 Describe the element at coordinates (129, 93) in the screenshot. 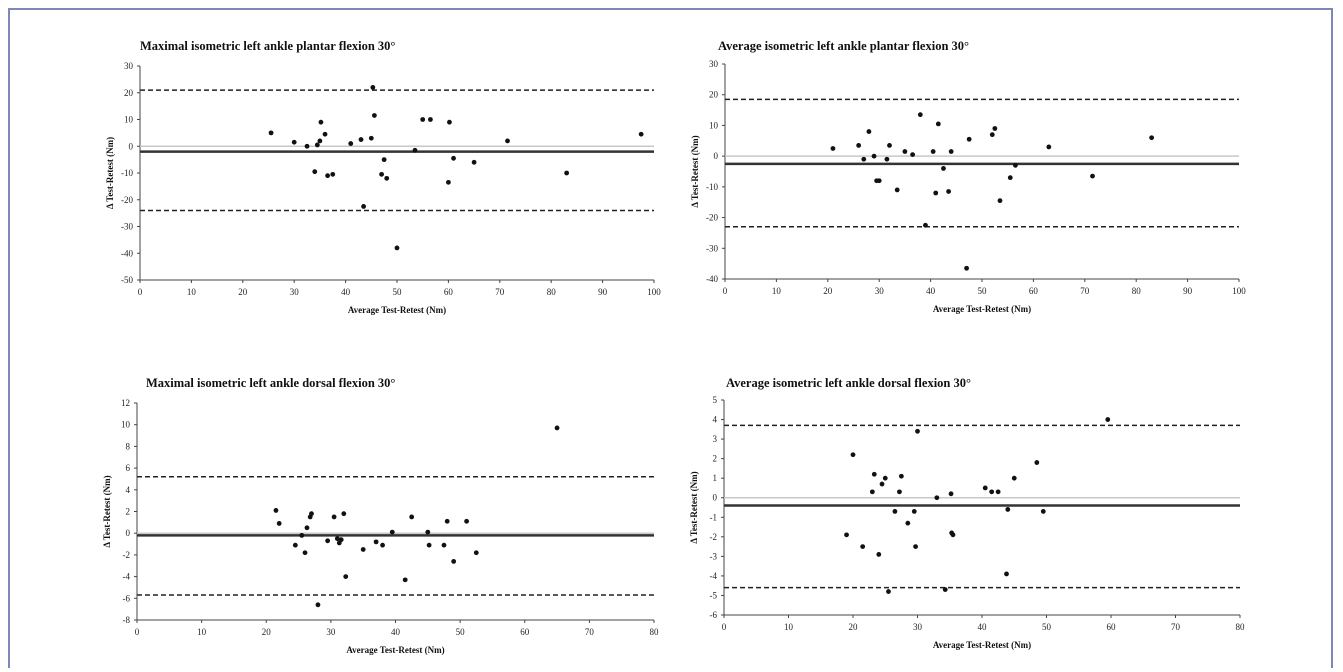

I see `y-tick-label: 20` at that location.